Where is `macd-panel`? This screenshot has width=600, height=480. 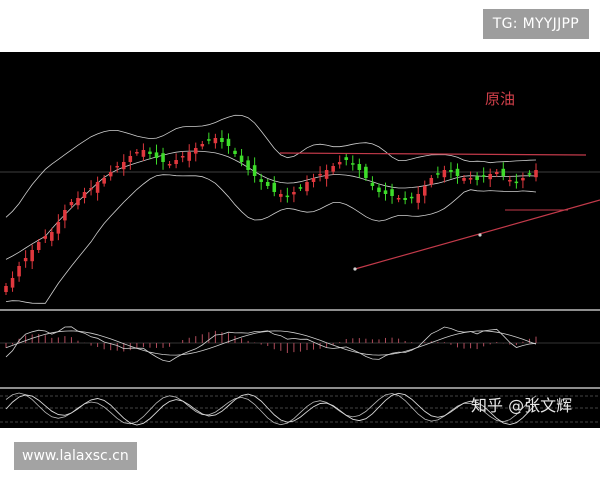
macd-panel is located at coordinates (300, 344).